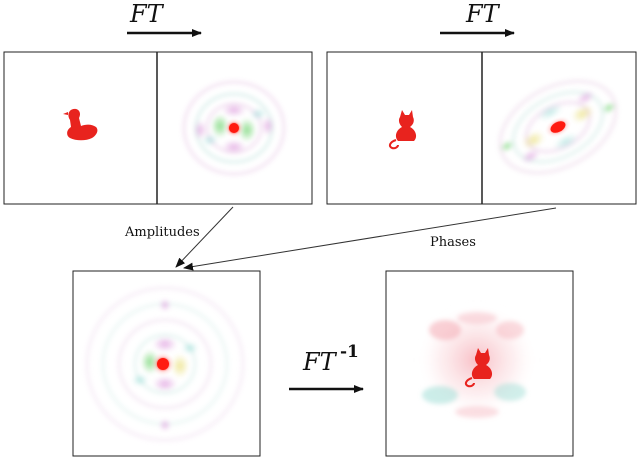  I want to click on cat-spectrum, so click(558, 127).